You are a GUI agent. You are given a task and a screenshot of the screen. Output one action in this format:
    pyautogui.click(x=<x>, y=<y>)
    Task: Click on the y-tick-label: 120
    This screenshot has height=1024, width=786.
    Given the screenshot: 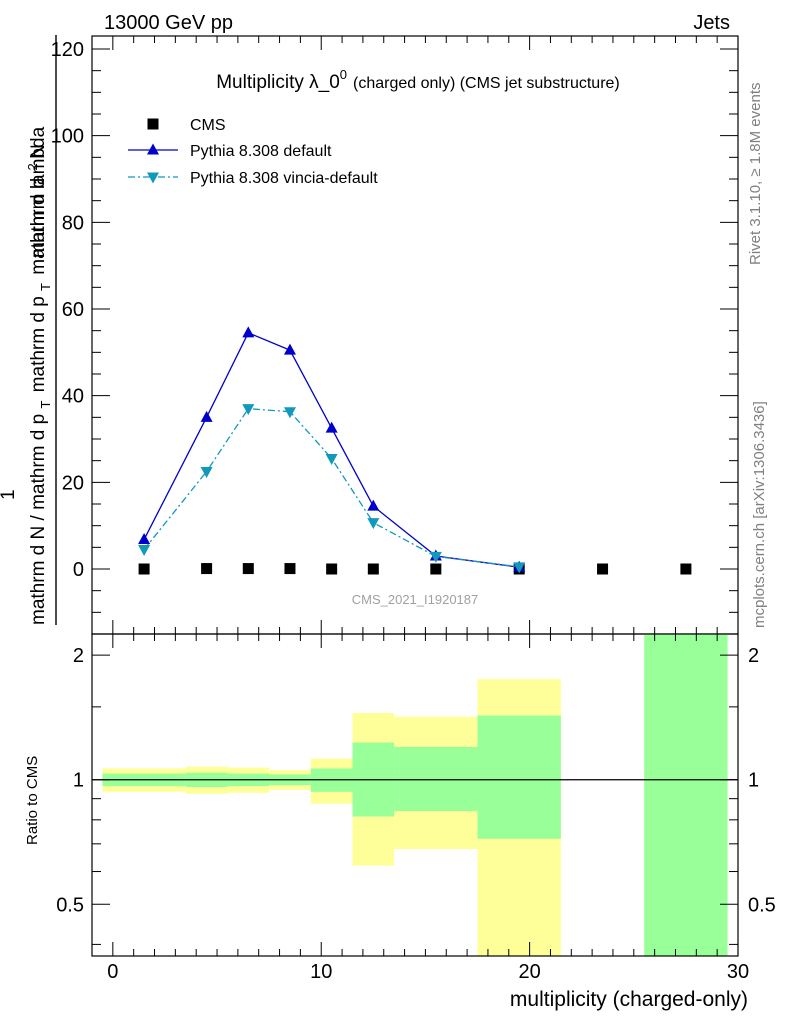 What is the action you would take?
    pyautogui.click(x=67, y=50)
    